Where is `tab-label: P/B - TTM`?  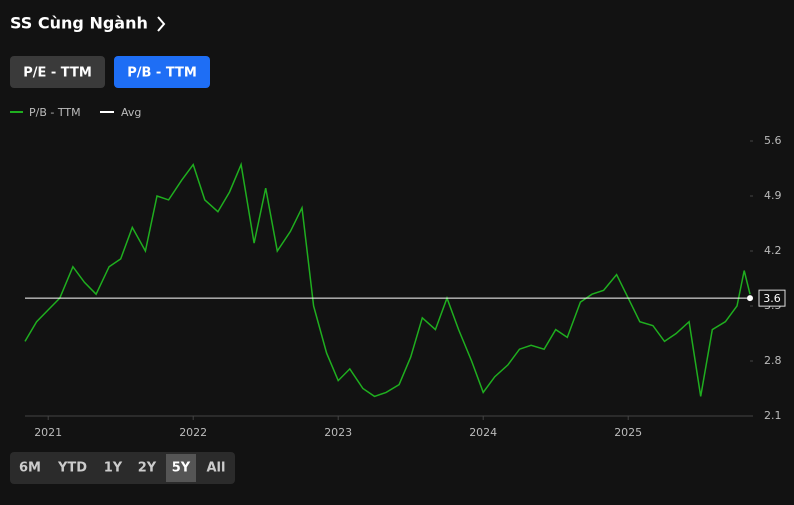
tab-label: P/B - TTM is located at coordinates (162, 73).